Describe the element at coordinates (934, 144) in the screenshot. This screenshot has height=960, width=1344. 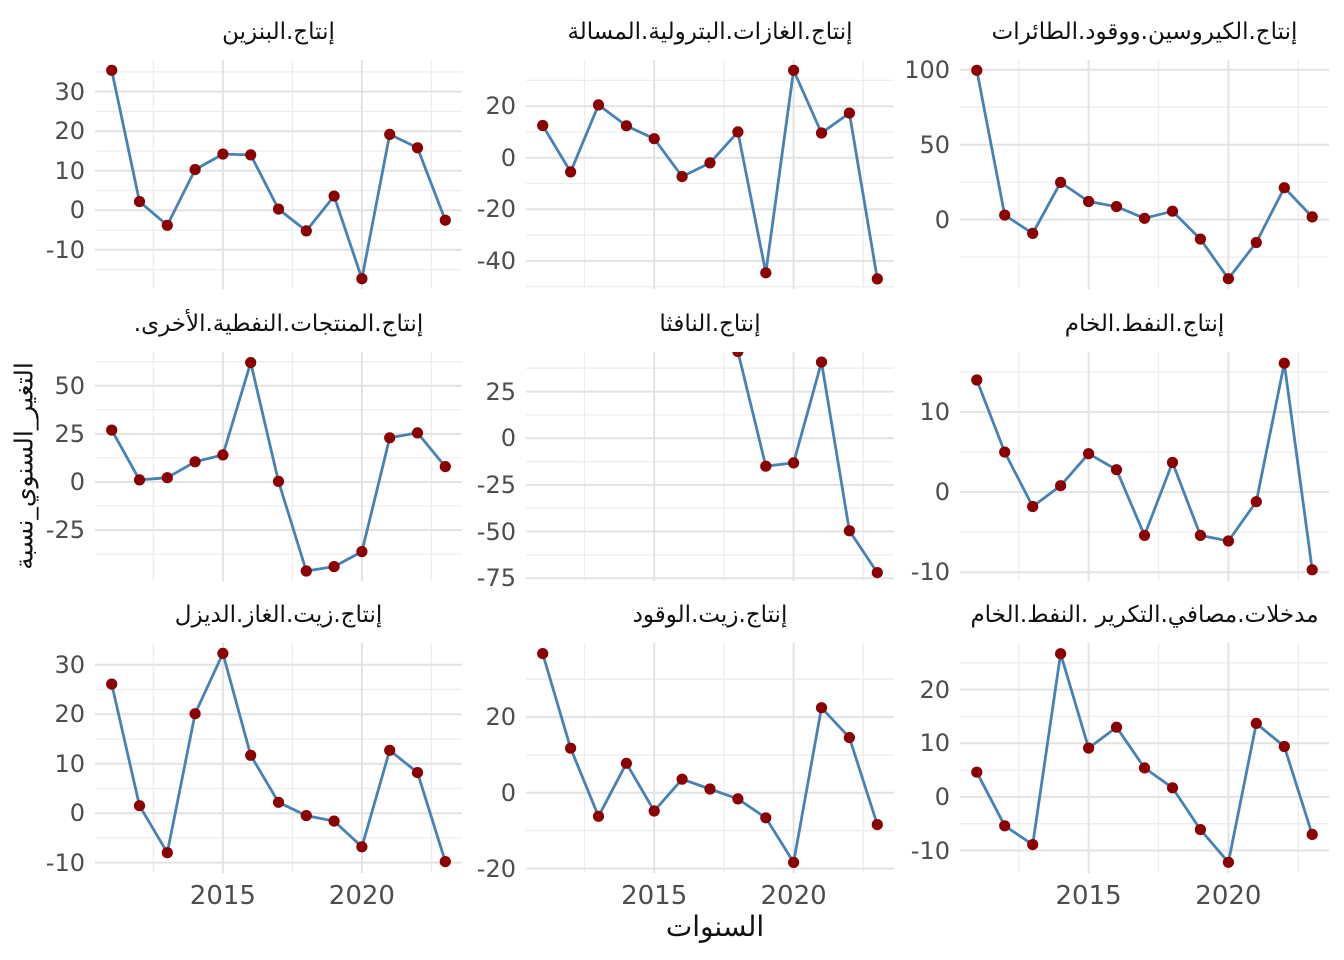
I see `y-tick-label: 50` at that location.